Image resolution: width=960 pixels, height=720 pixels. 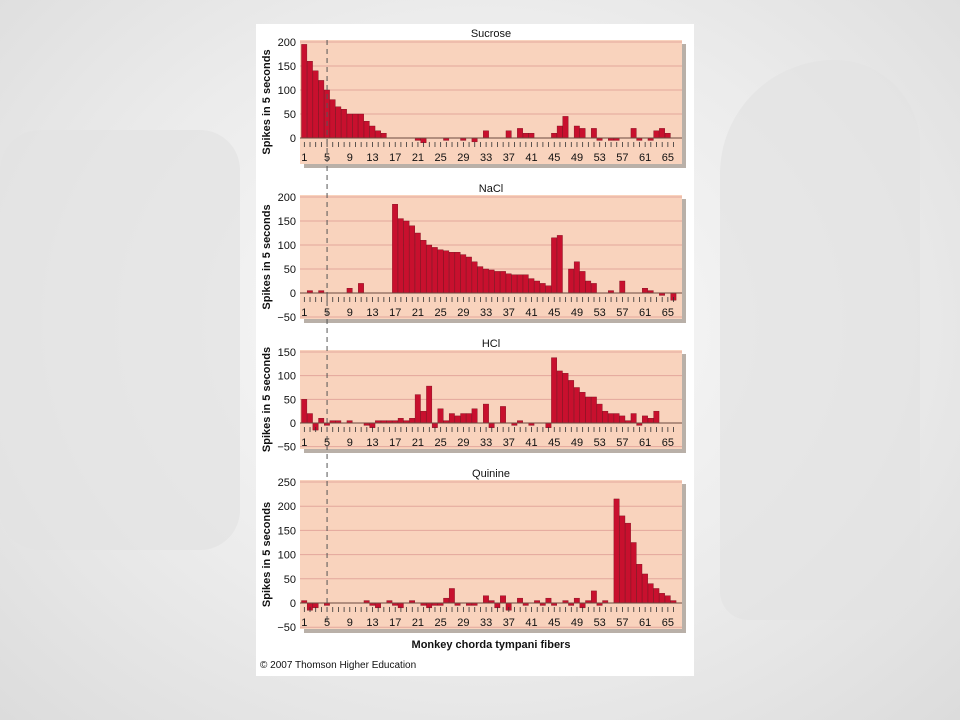 What do you see at coordinates (668, 158) in the screenshot?
I see `x-tick-label: 65` at bounding box center [668, 158].